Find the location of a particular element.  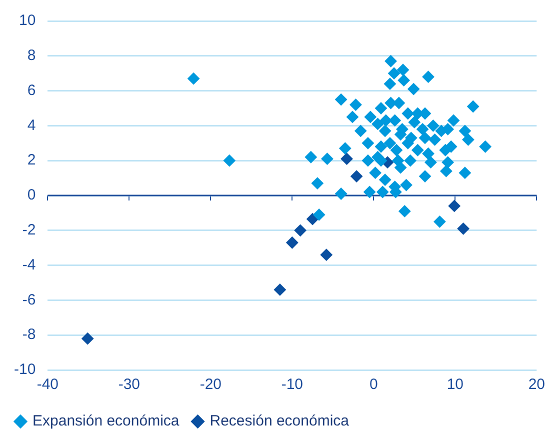

y-tick-label: -4 is located at coordinates (29, 265).